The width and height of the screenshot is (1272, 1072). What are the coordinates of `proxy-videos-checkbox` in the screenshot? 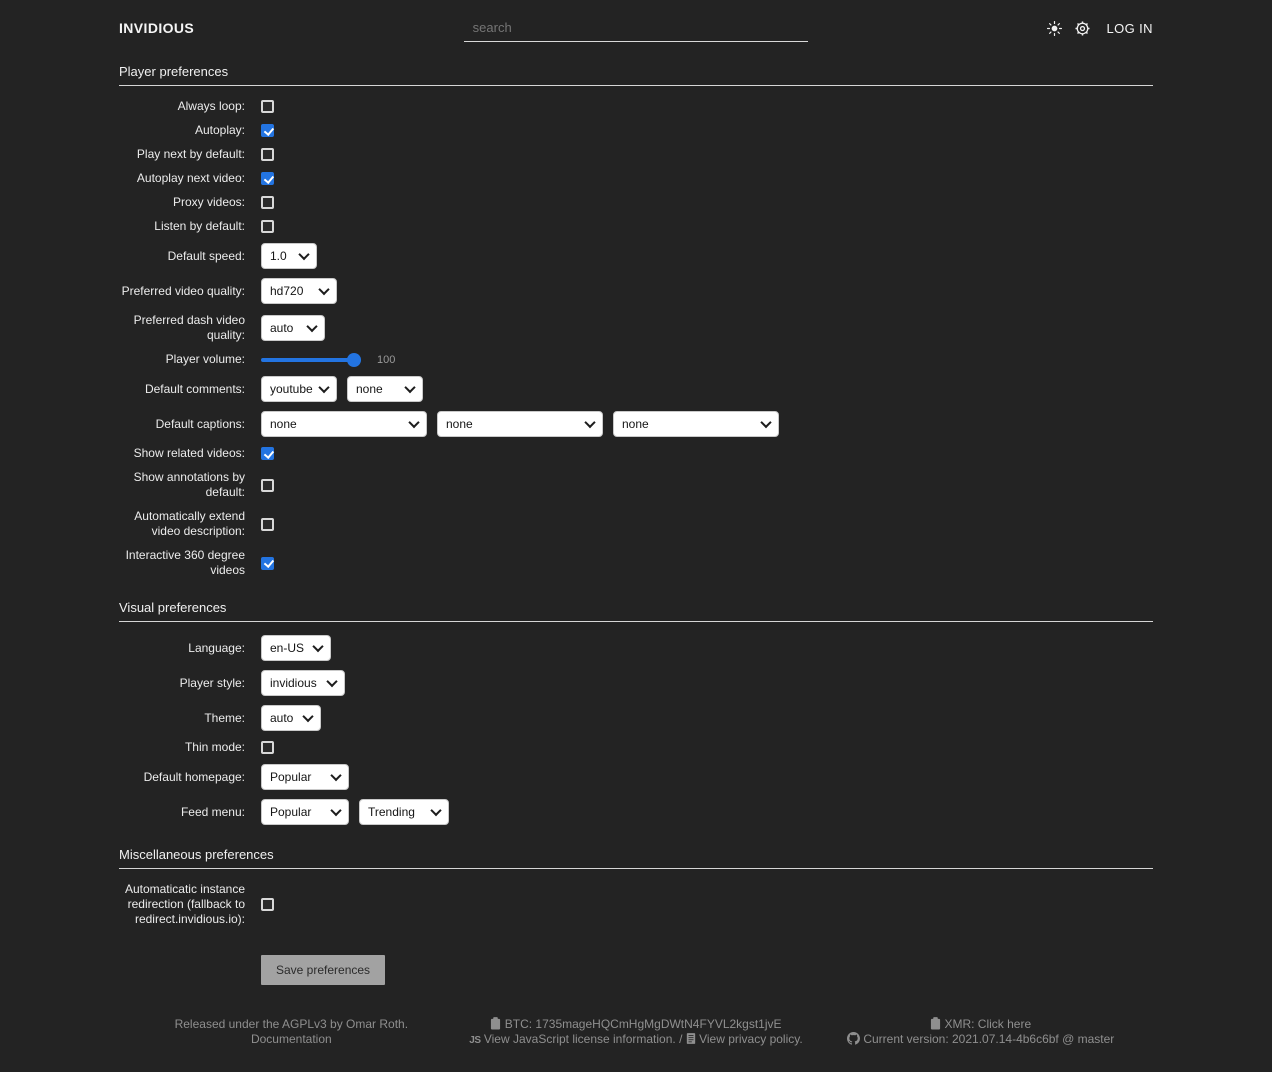 It's located at (267, 202).